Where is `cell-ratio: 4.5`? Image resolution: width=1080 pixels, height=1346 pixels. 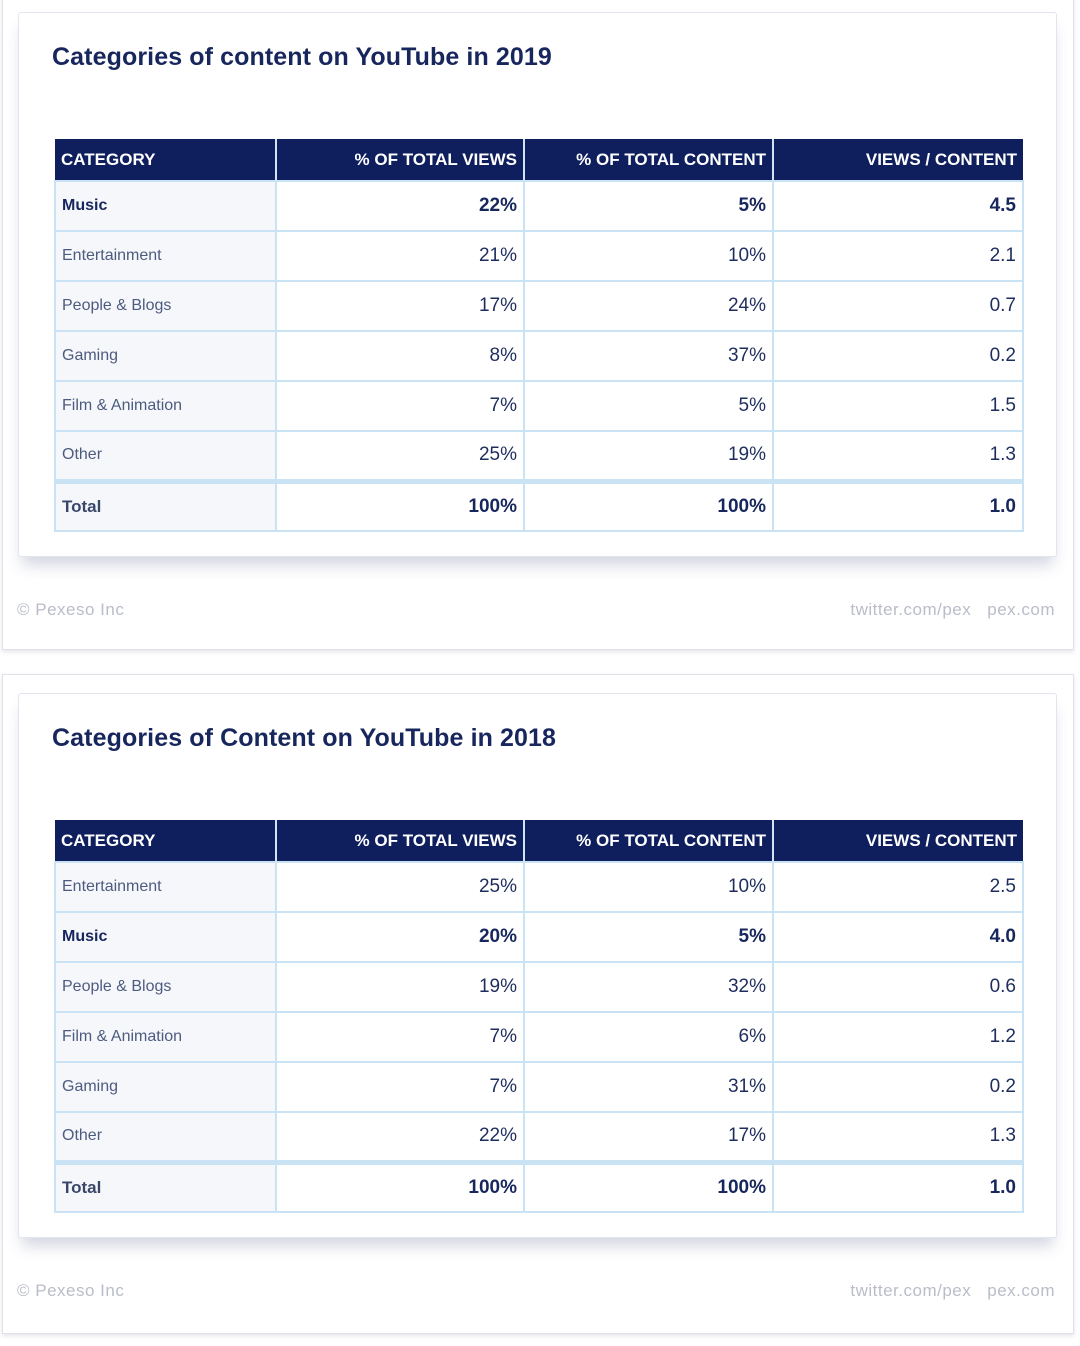 cell-ratio: 4.5 is located at coordinates (898, 206).